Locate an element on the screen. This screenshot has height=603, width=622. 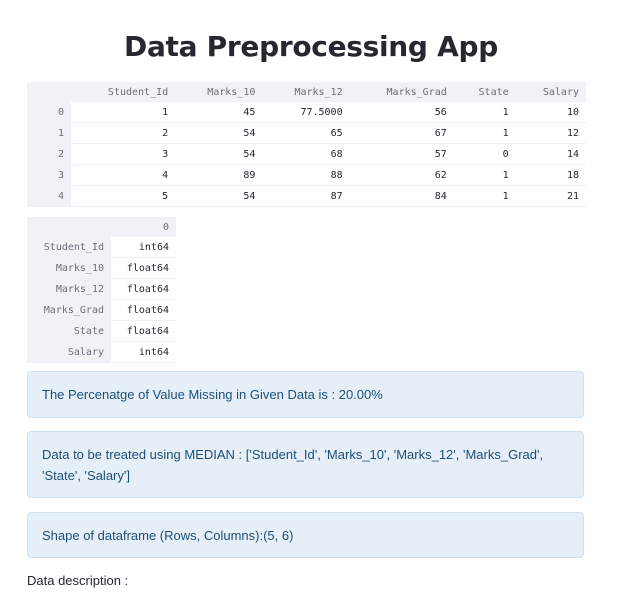
table-header-row: 0 is located at coordinates (101, 227).